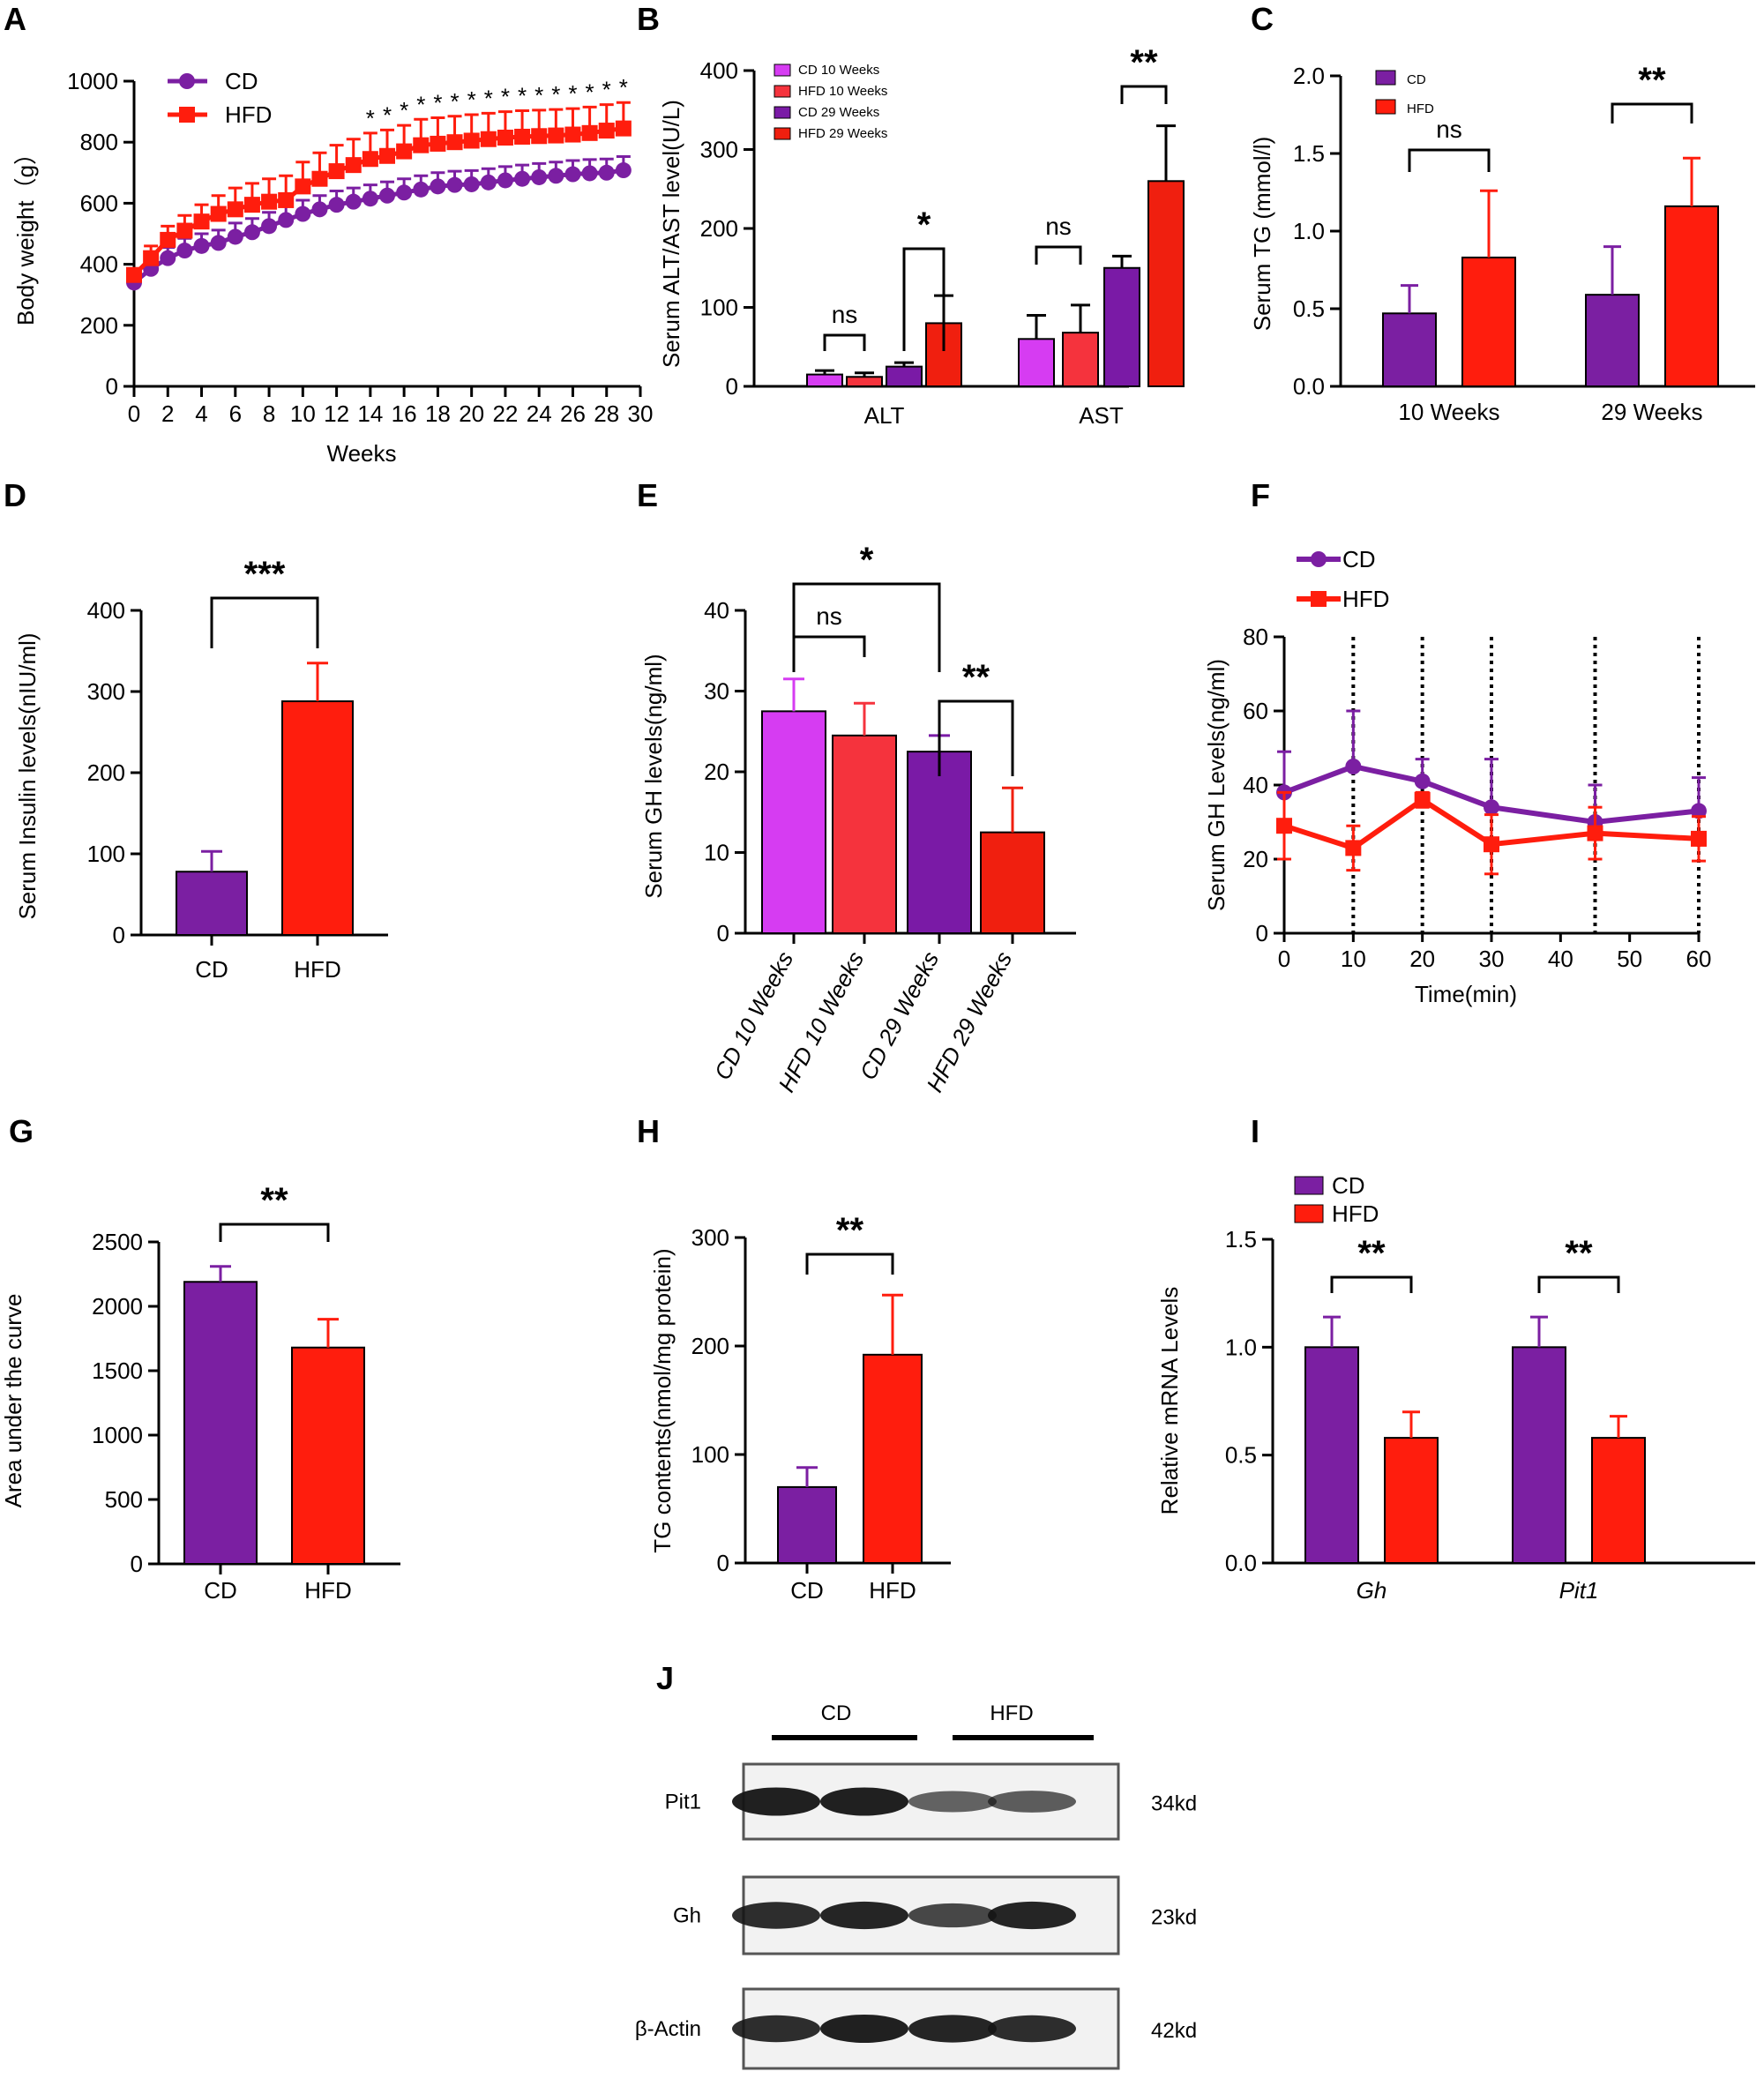 This screenshot has width=1764, height=2079. What do you see at coordinates (662, 1400) in the screenshot?
I see `y-axis-title: TG contents(nmol/mg protein)` at bounding box center [662, 1400].